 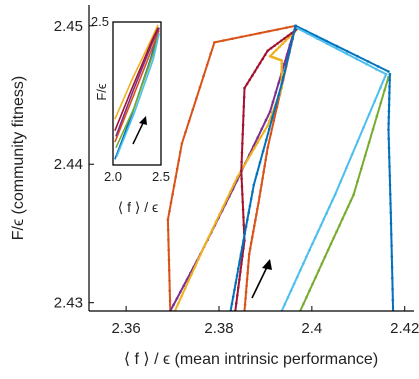 What do you see at coordinates (100, 21) in the screenshot?
I see `inset-y-tick-label: 2.5` at bounding box center [100, 21].